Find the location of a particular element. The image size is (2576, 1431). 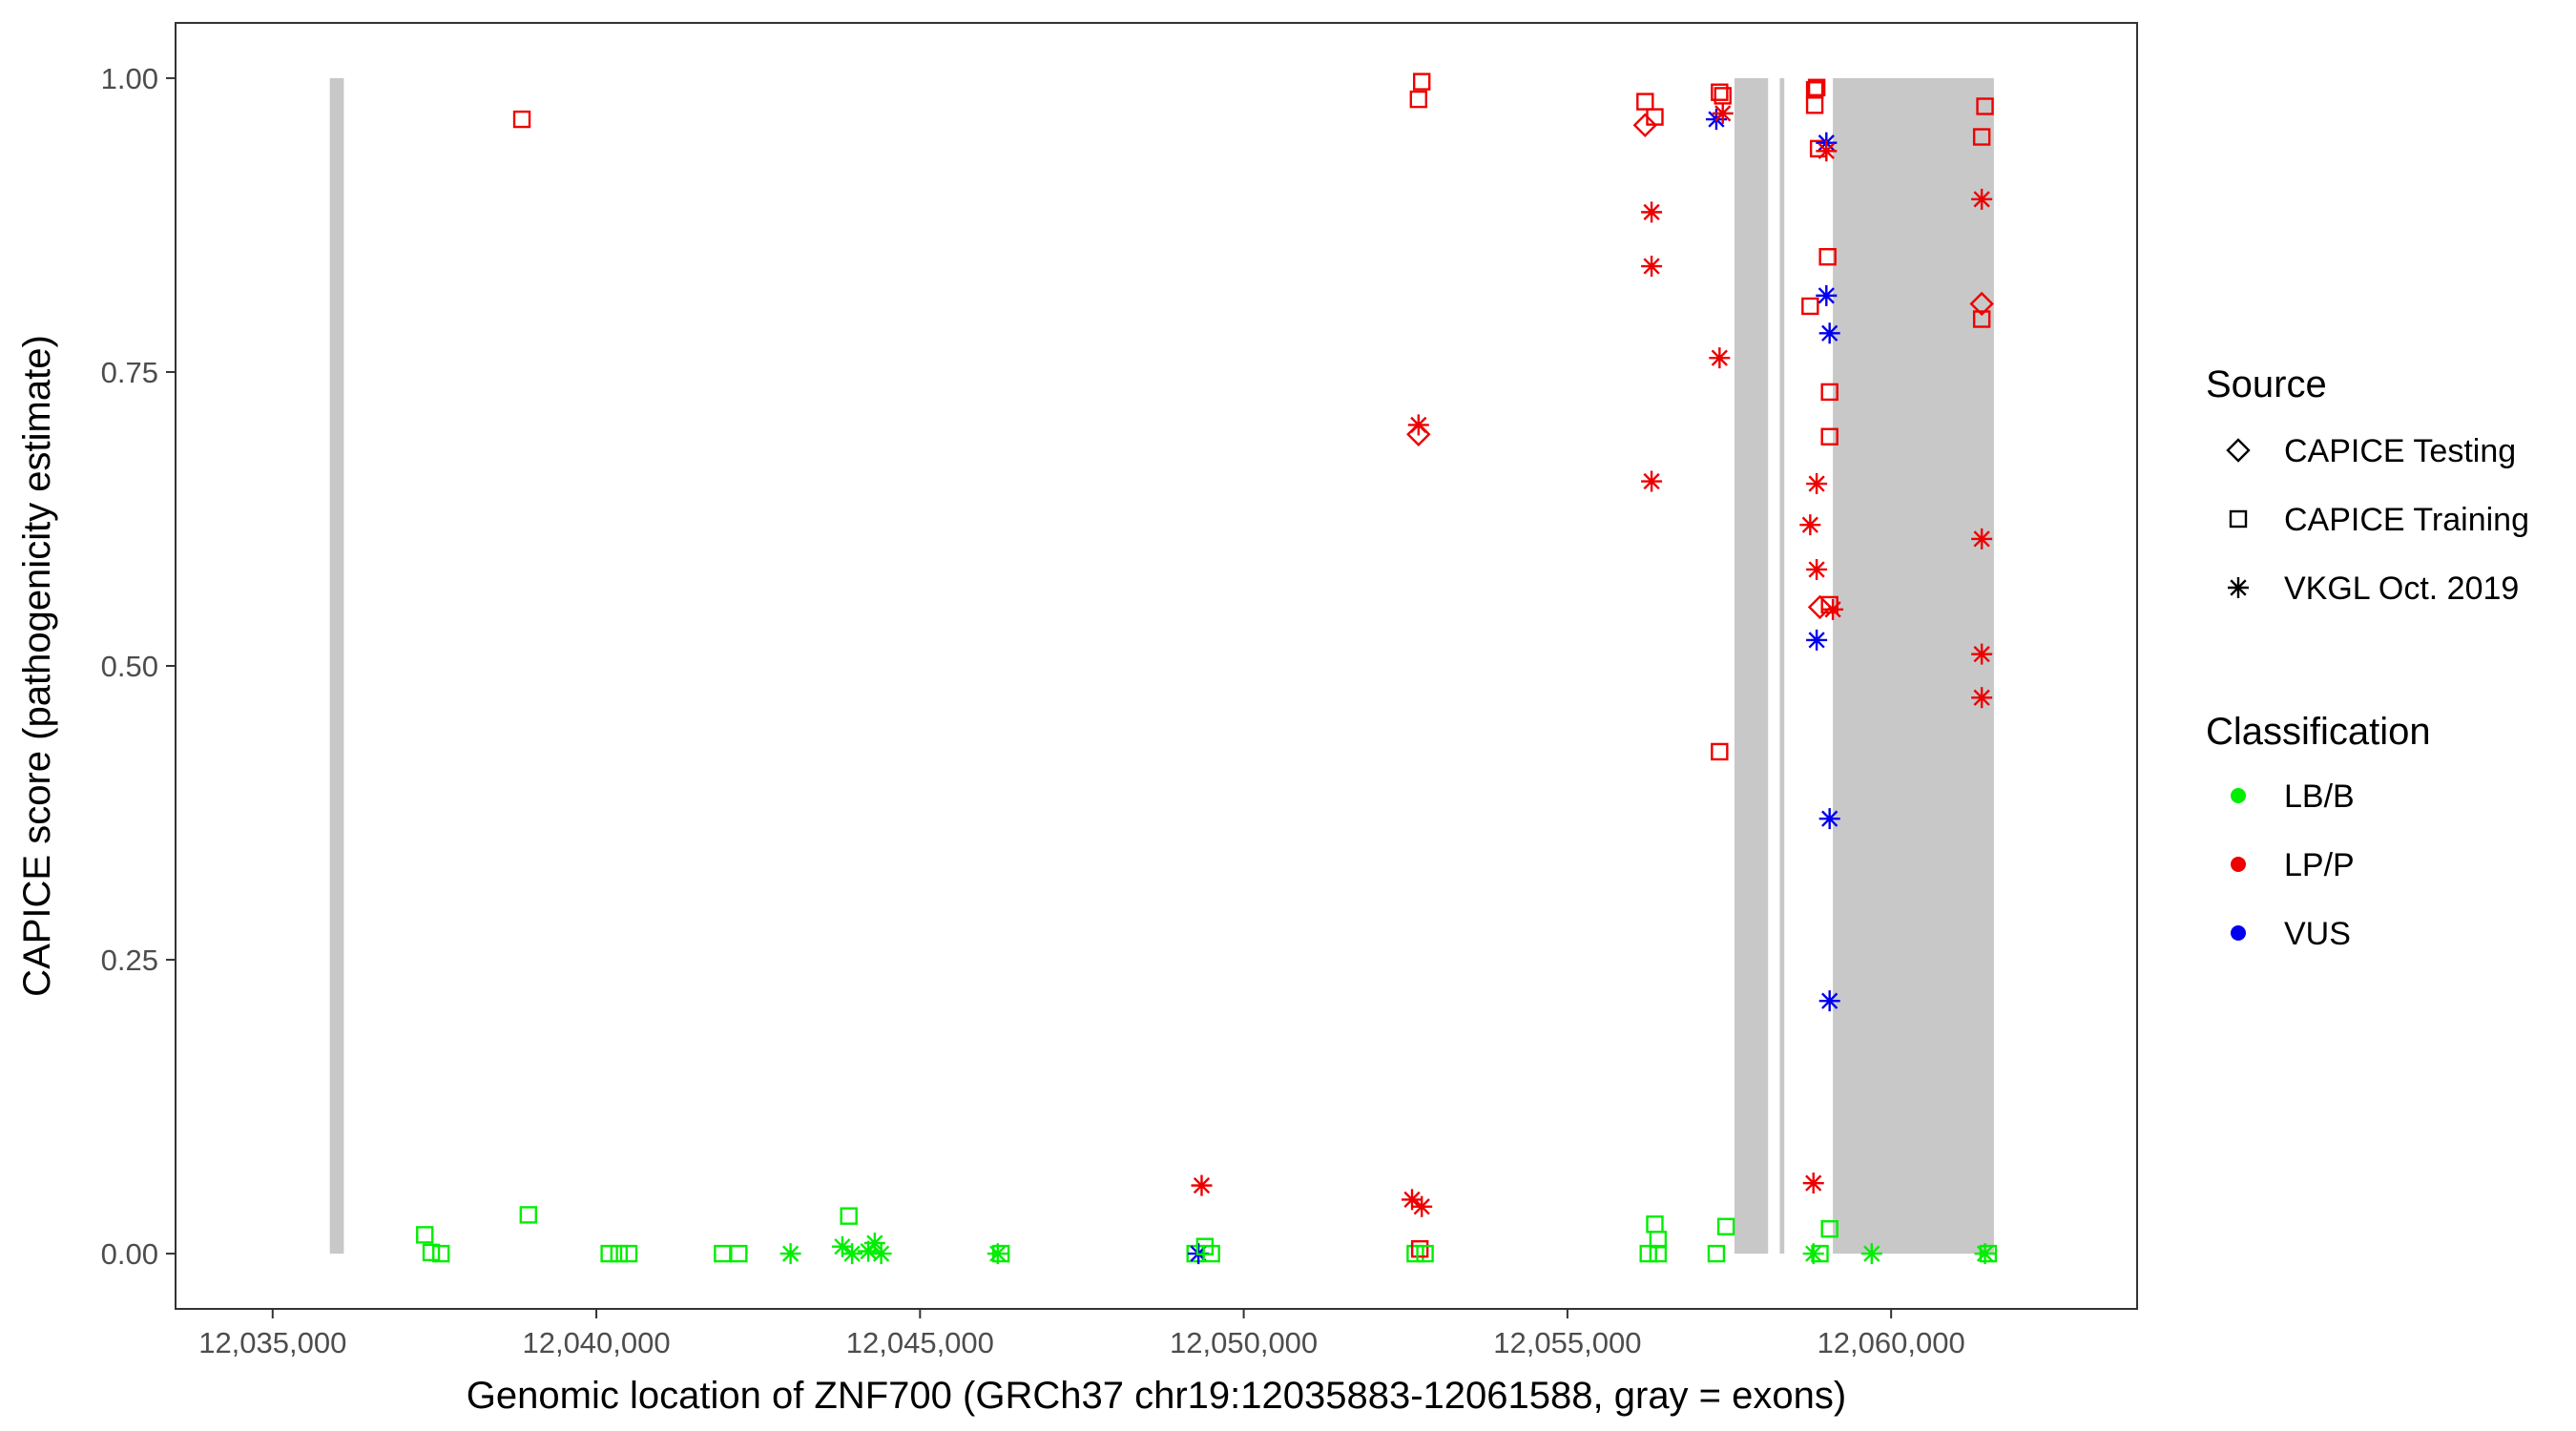

legend-source-label: VKGL Oct. 2019 is located at coordinates (2401, 588).